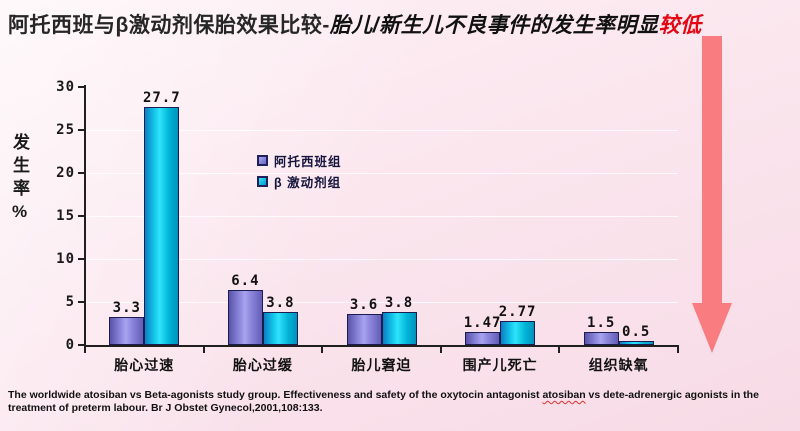 The image size is (800, 431). What do you see at coordinates (144, 365) in the screenshot?
I see `x-category-label: 胎心过速` at bounding box center [144, 365].